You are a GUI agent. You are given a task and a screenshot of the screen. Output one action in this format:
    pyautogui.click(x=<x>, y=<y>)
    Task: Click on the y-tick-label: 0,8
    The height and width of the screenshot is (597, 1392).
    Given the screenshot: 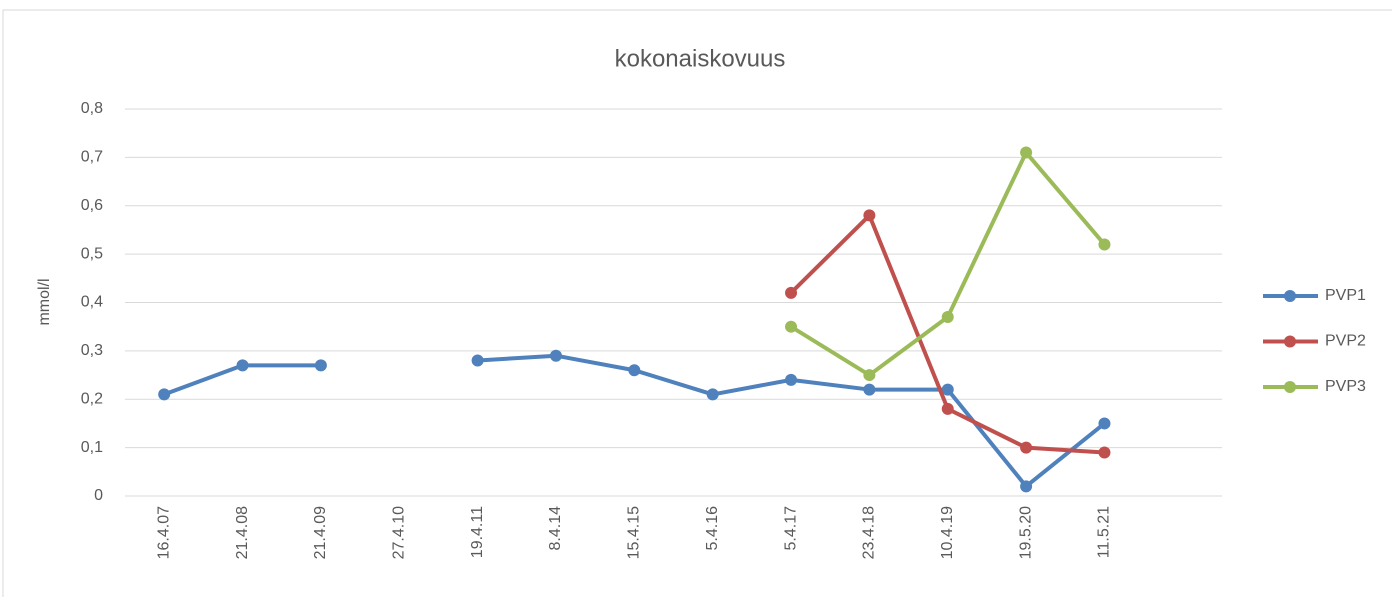 What is the action you would take?
    pyautogui.click(x=92, y=108)
    